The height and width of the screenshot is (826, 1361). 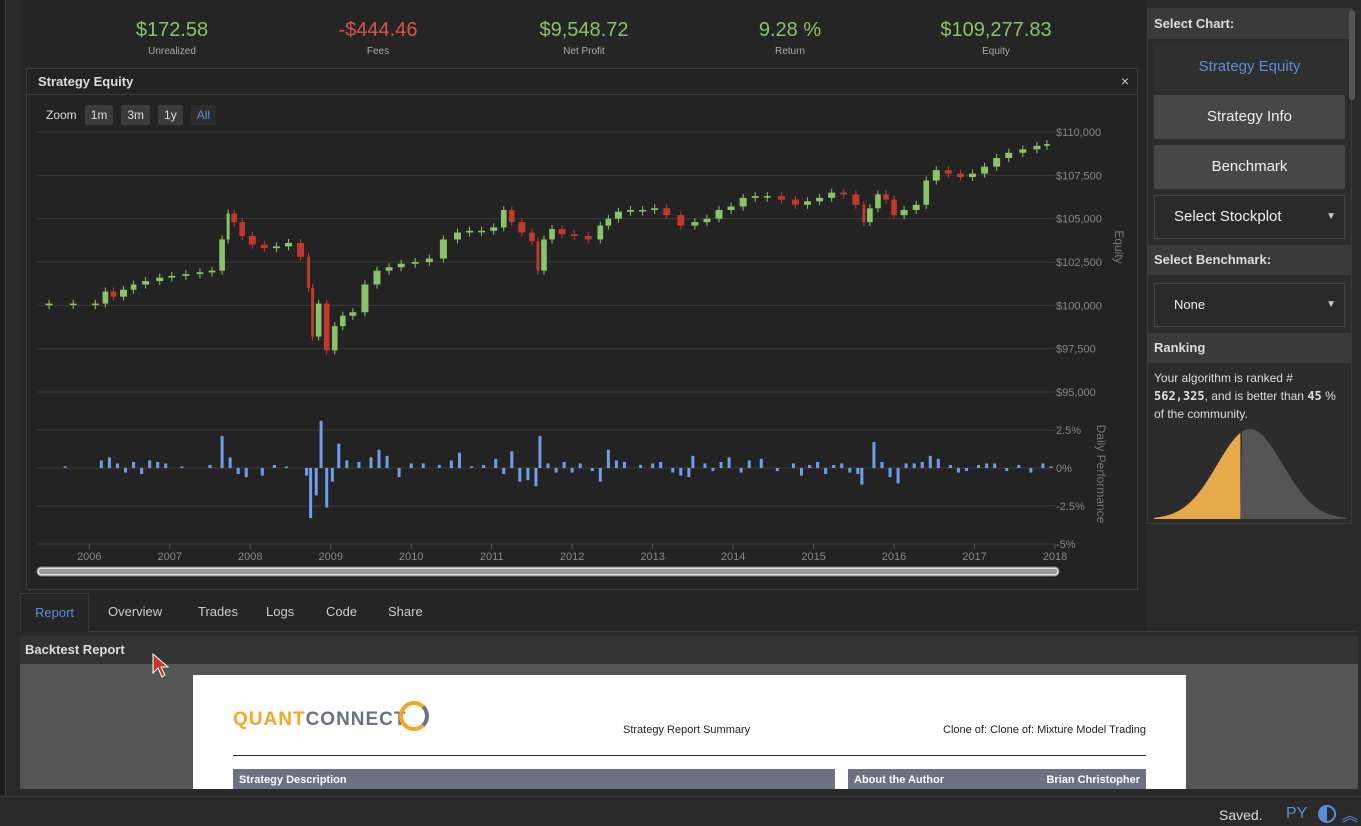 What do you see at coordinates (55, 612) in the screenshot?
I see `tab-report: Report` at bounding box center [55, 612].